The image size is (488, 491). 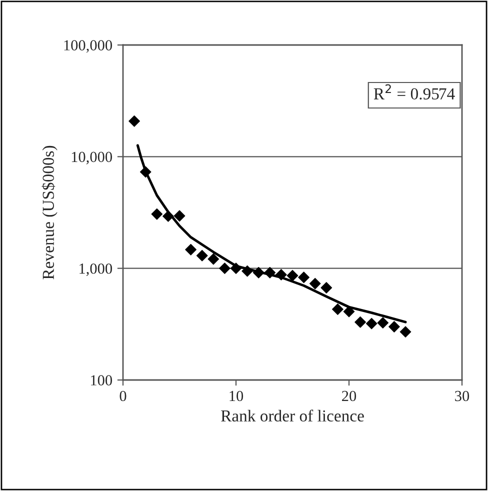 I want to click on y-tick-label: 100,000, so click(x=88, y=46).